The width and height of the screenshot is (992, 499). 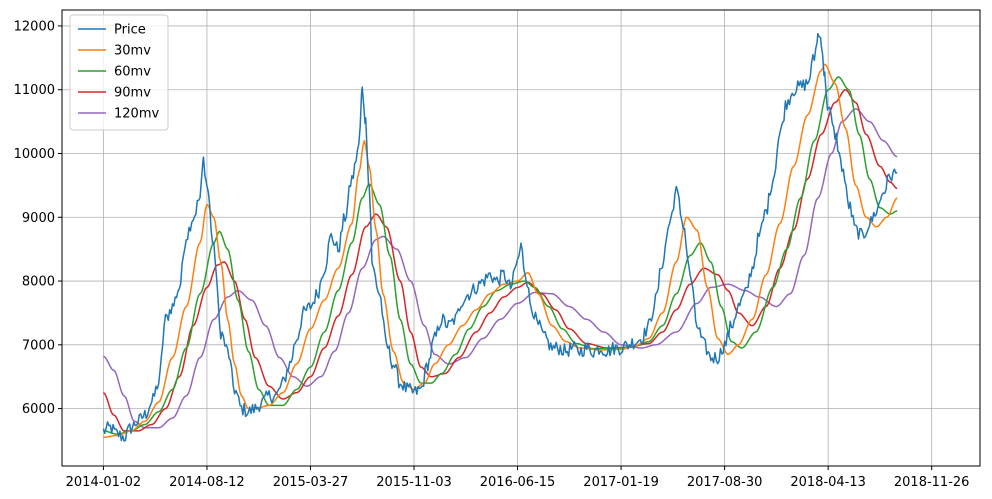 I want to click on legend-label: Price, so click(x=130, y=30).